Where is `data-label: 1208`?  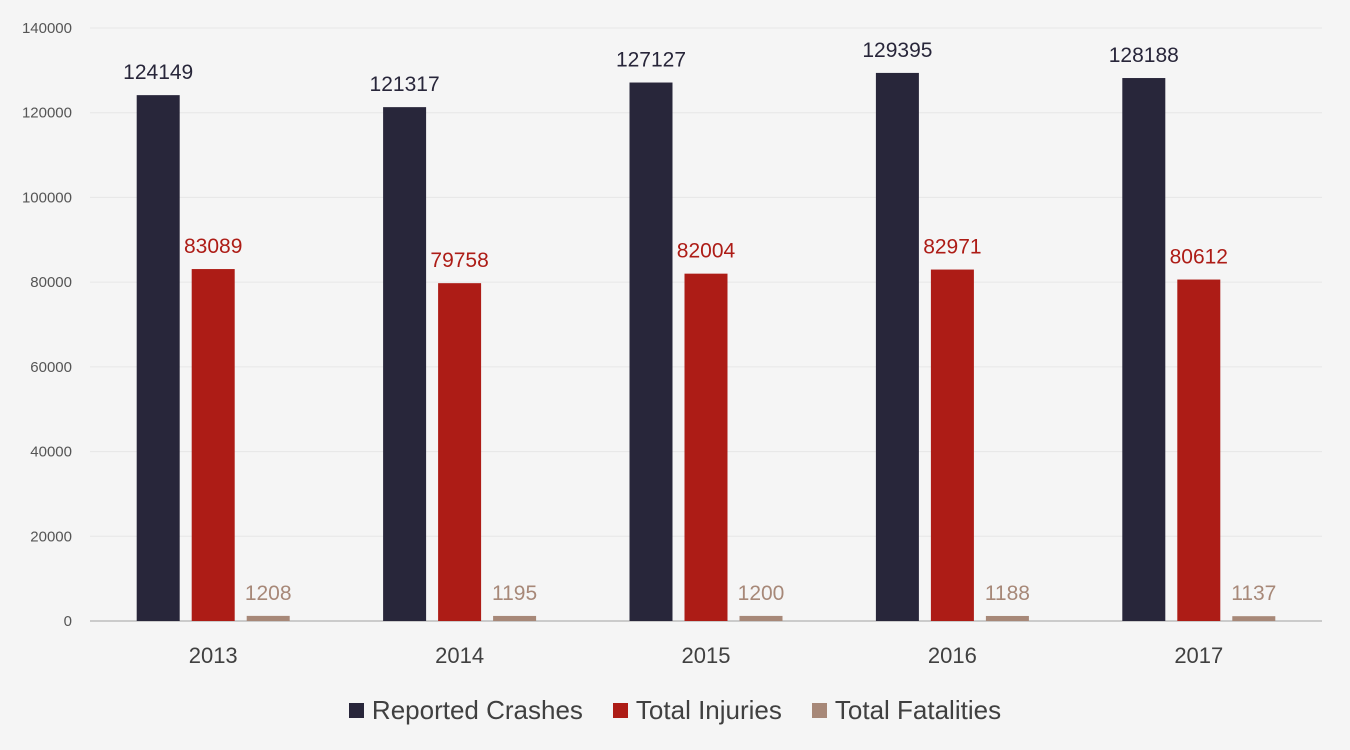 data-label: 1208 is located at coordinates (268, 593).